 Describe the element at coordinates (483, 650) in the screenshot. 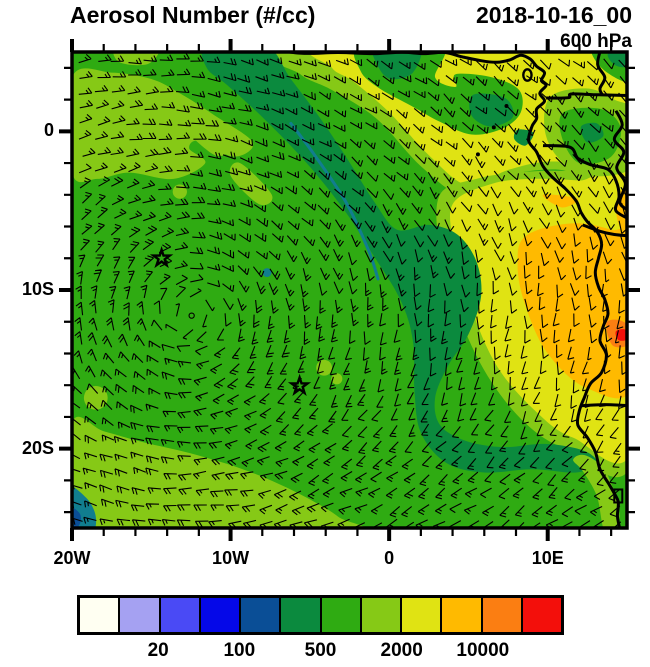

I see `colorbar-tick-label: 10000` at that location.